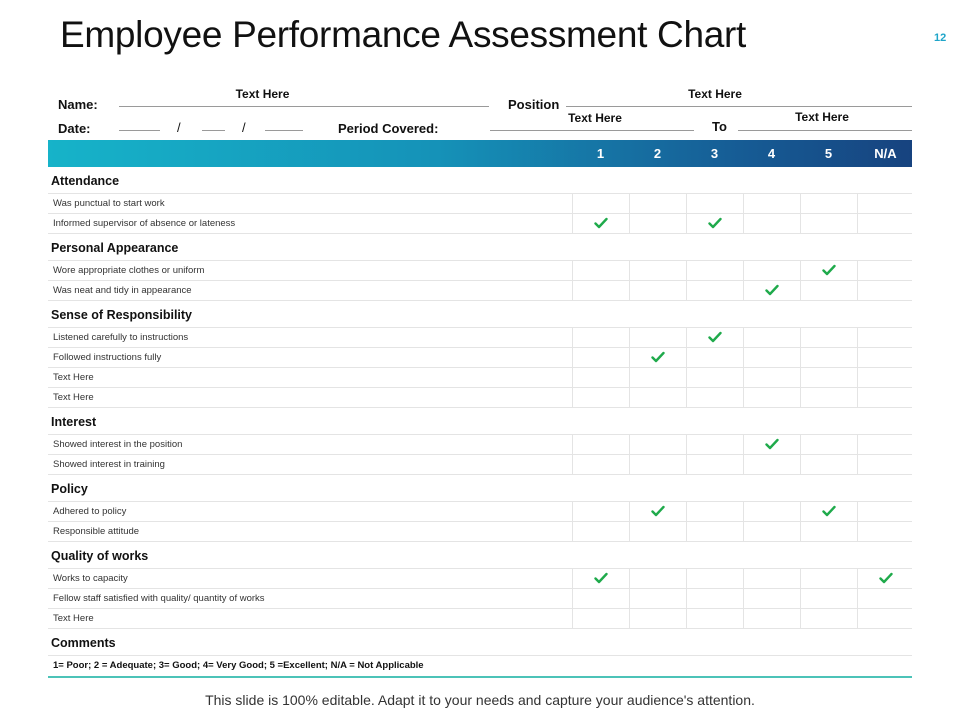 This screenshot has height=720, width=960. What do you see at coordinates (90, 511) in the screenshot?
I see `criterion-label: Adhered to policy` at bounding box center [90, 511].